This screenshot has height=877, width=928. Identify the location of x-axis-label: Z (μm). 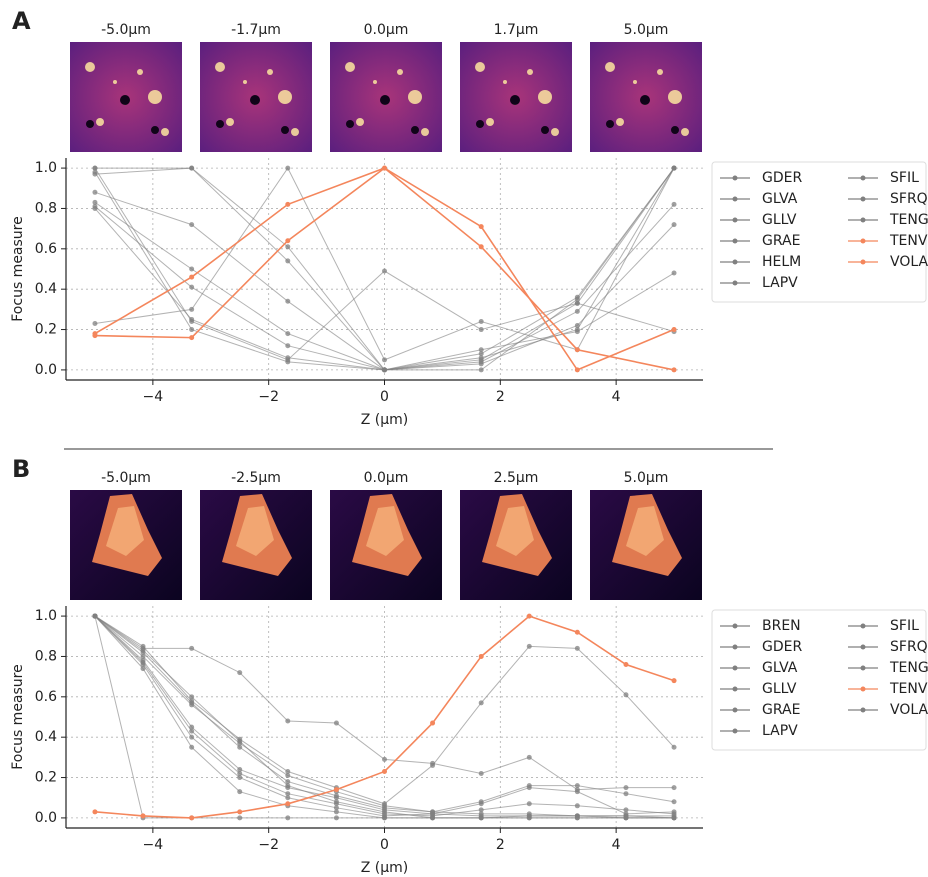
(385, 420).